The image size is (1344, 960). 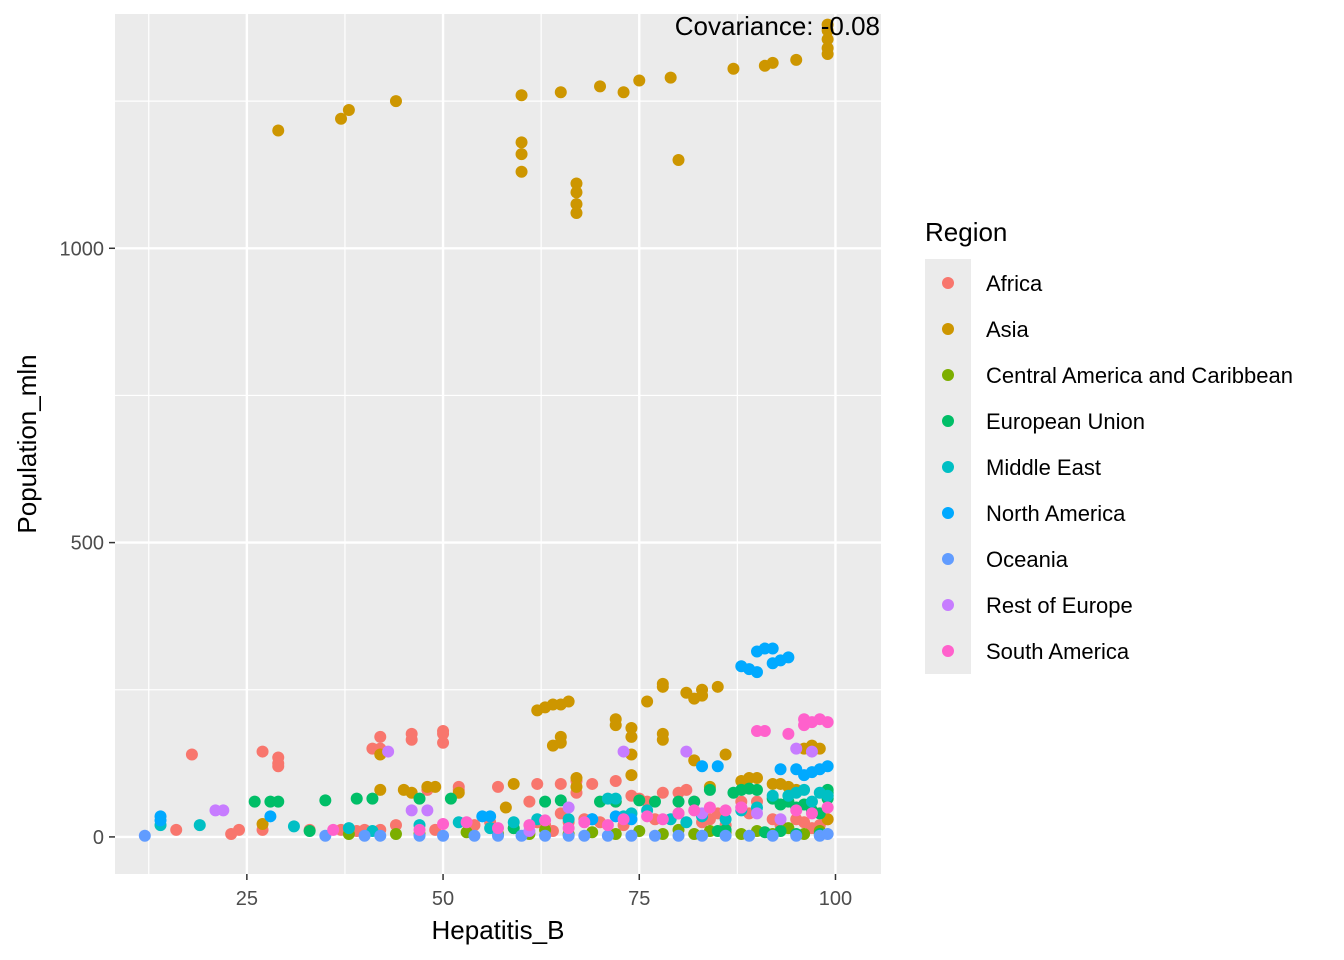 What do you see at coordinates (443, 899) in the screenshot?
I see `x-tick-label: 50` at bounding box center [443, 899].